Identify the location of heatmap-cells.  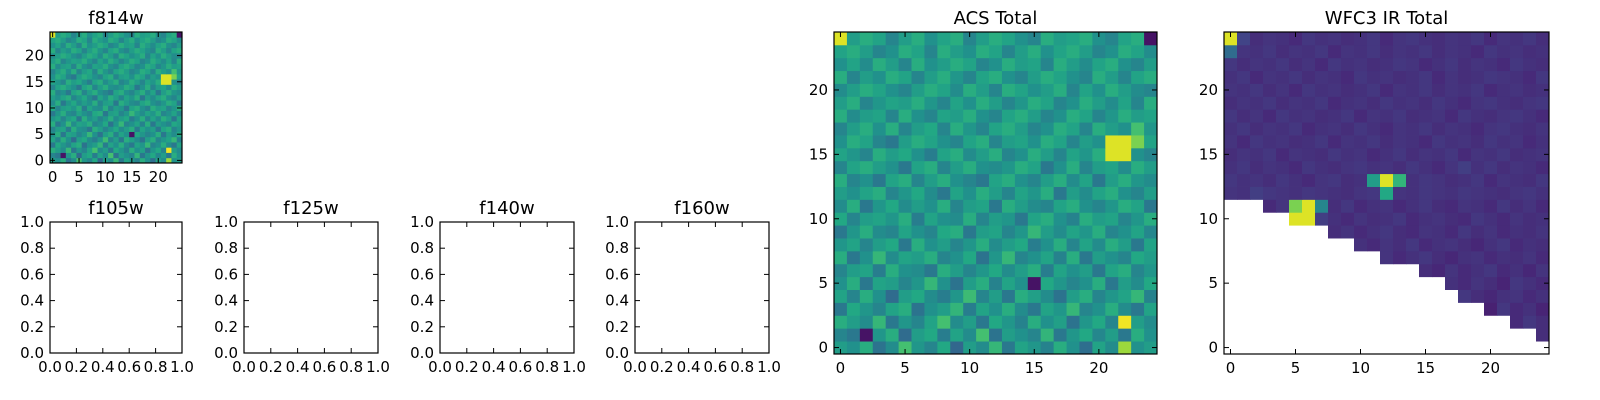
(116, 98).